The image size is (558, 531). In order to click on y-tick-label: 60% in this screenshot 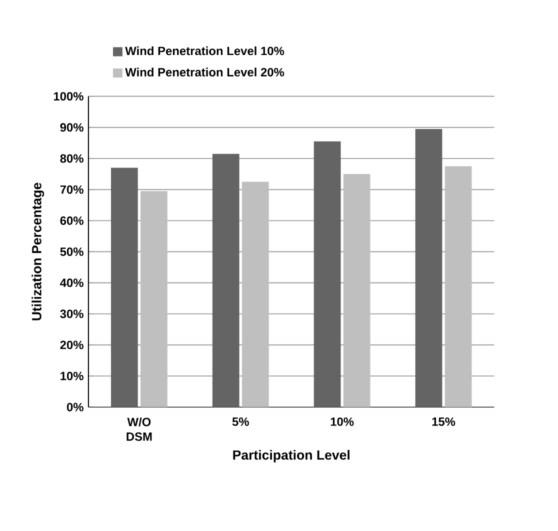, I will do `click(72, 220)`.